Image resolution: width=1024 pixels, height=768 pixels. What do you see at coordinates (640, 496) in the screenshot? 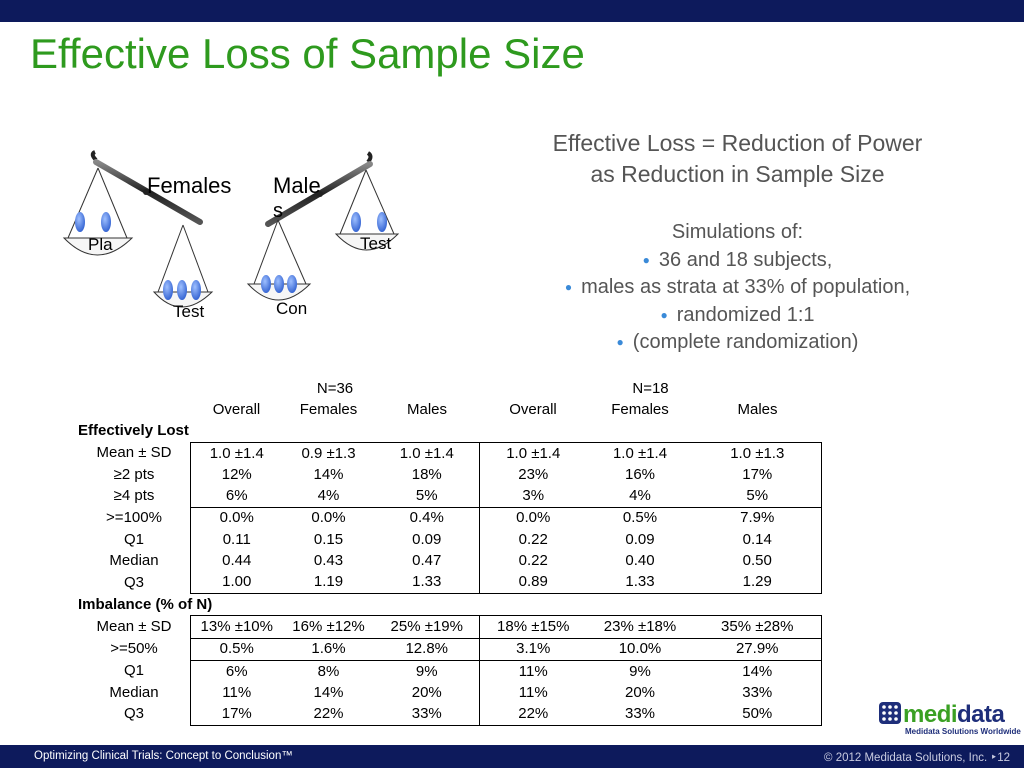
I see `table-cell: 4%` at bounding box center [640, 496].